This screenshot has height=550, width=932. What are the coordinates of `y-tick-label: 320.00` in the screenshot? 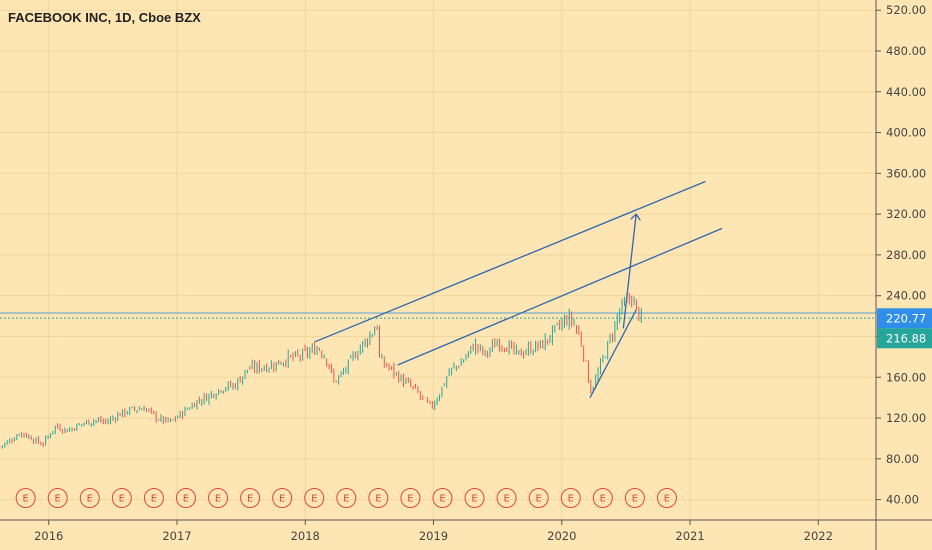 It's located at (906, 214).